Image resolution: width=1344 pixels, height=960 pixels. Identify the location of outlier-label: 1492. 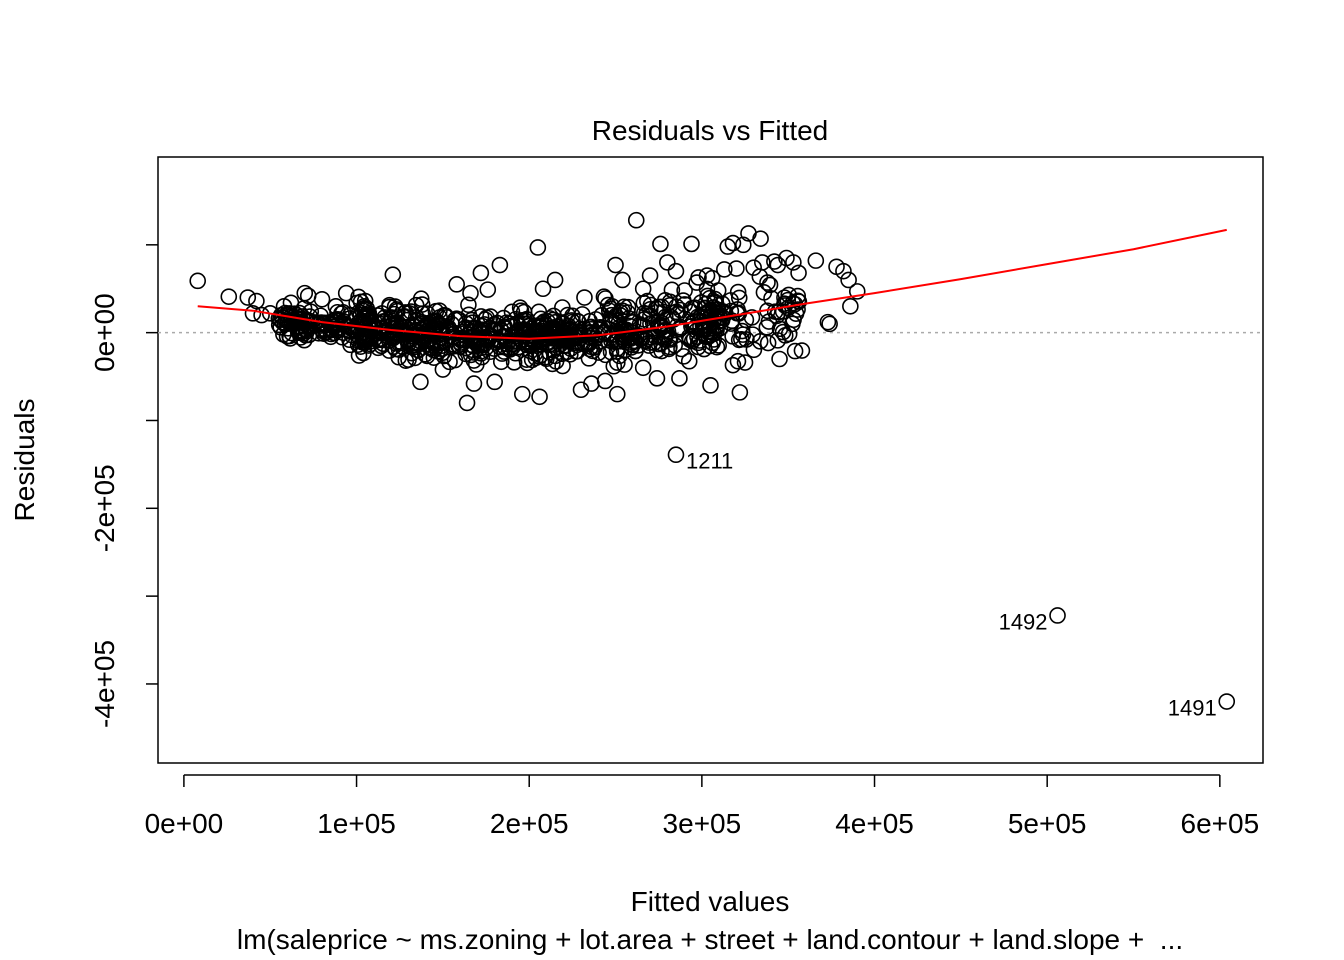
(1023, 621).